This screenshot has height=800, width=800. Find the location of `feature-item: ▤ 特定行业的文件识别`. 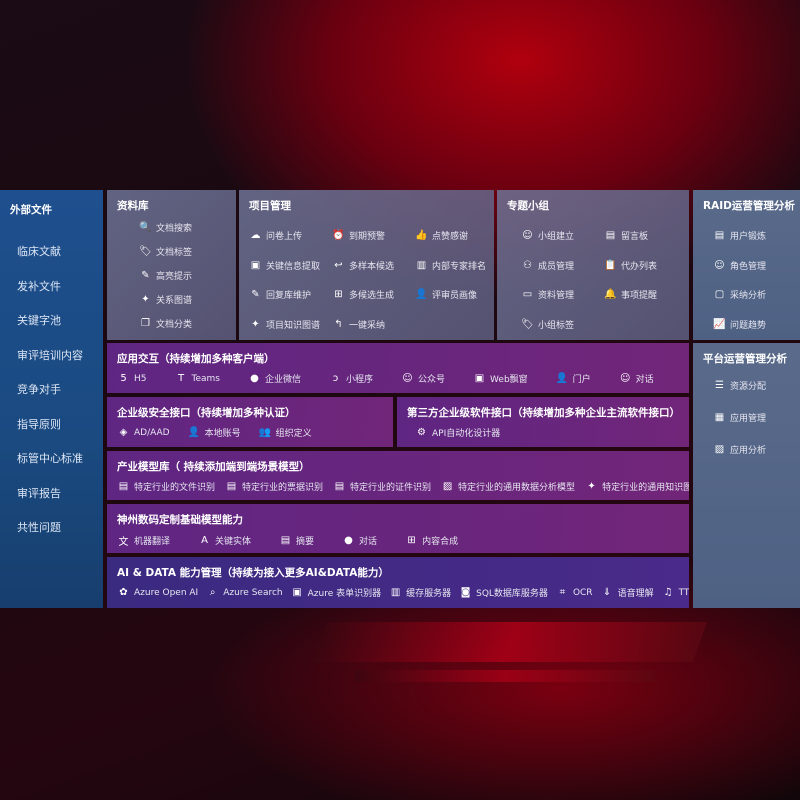

feature-item: ▤ 特定行业的文件识别 is located at coordinates (166, 486).